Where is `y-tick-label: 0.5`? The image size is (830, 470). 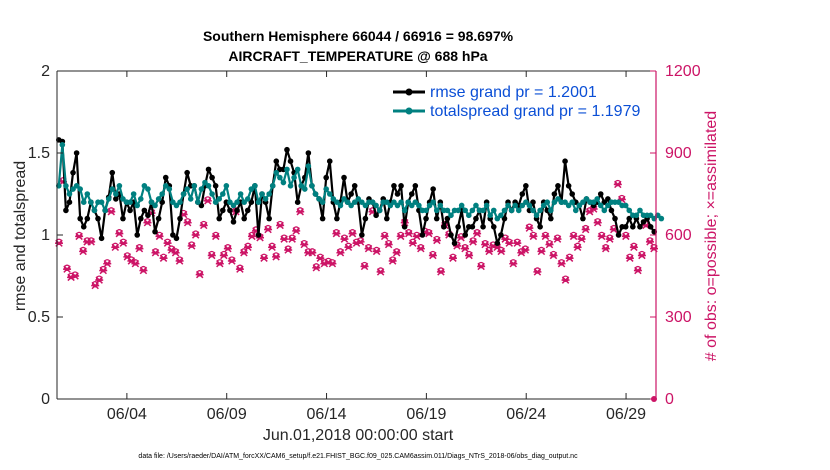 y-tick-label: 0.5 is located at coordinates (39, 317).